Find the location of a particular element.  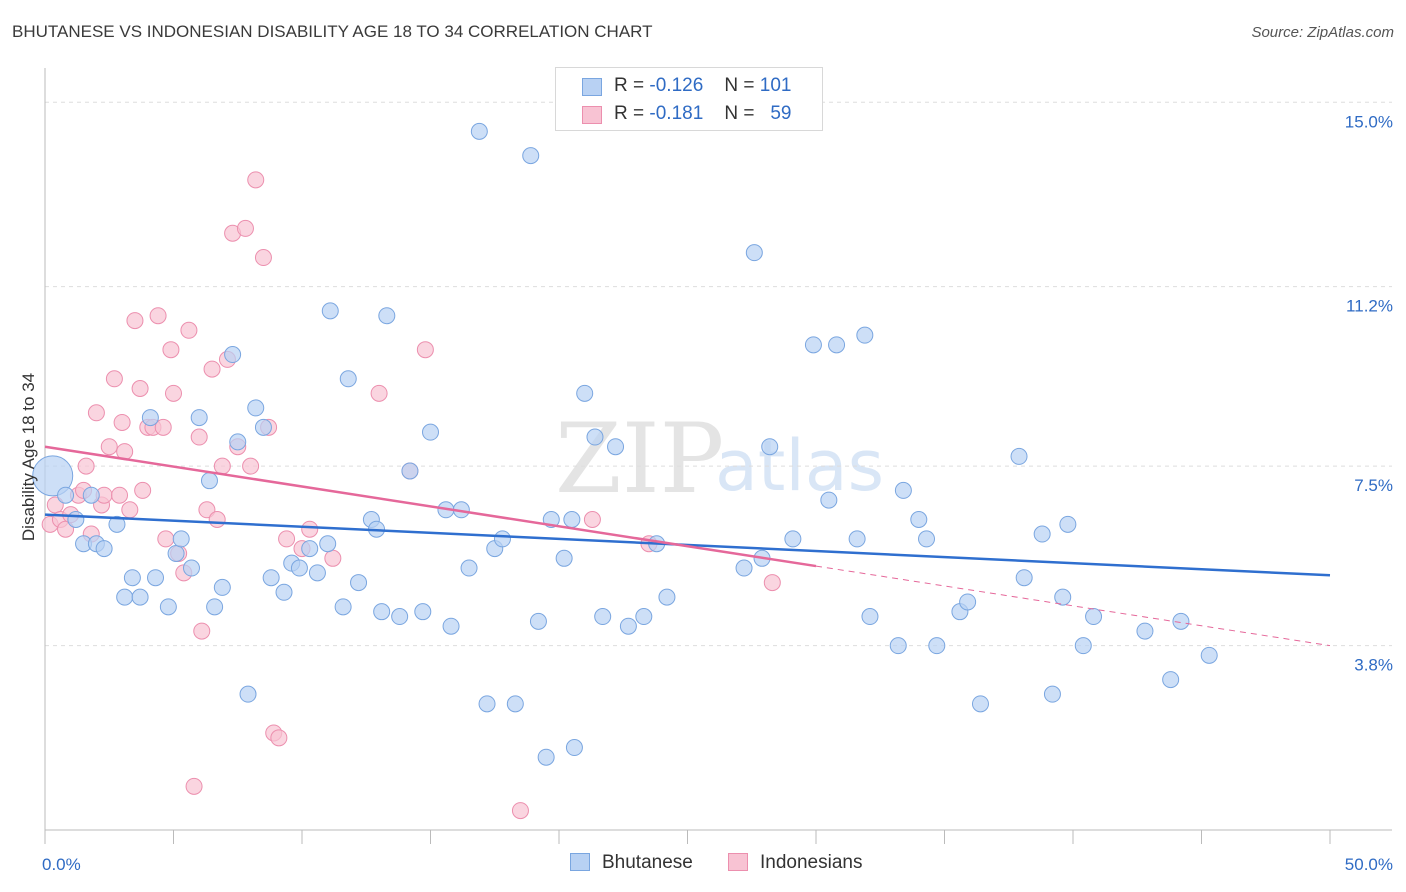

n-value: 101 is located at coordinates (775, 85).